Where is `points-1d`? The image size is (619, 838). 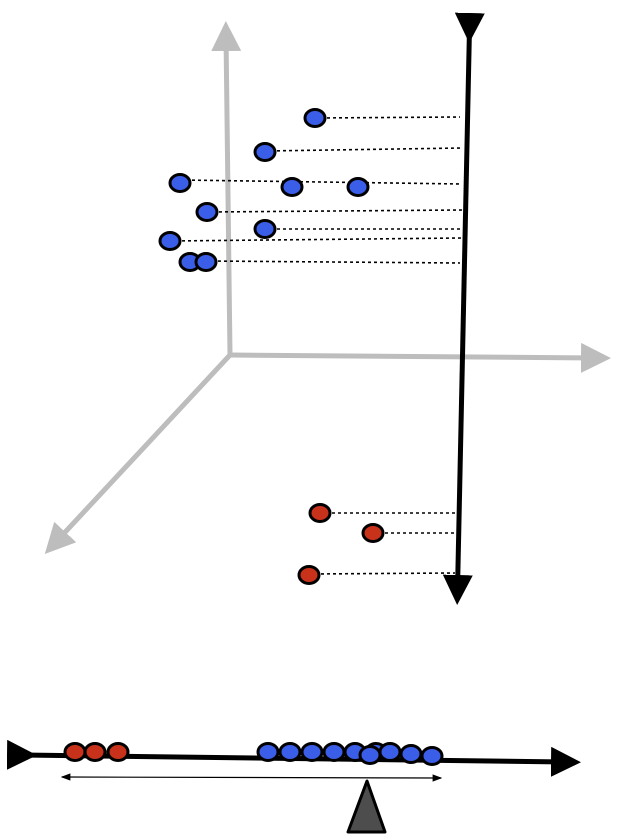 points-1d is located at coordinates (253, 754).